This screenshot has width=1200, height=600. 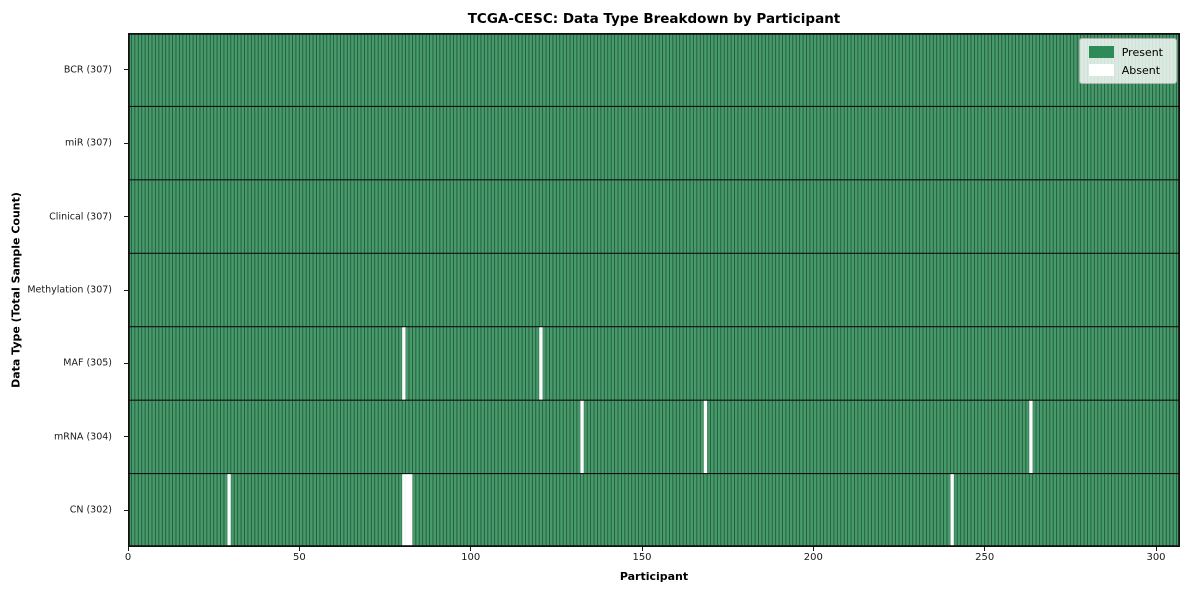 What do you see at coordinates (87, 363) in the screenshot?
I see `y-tick-label-MAF: MAF (305)` at bounding box center [87, 363].